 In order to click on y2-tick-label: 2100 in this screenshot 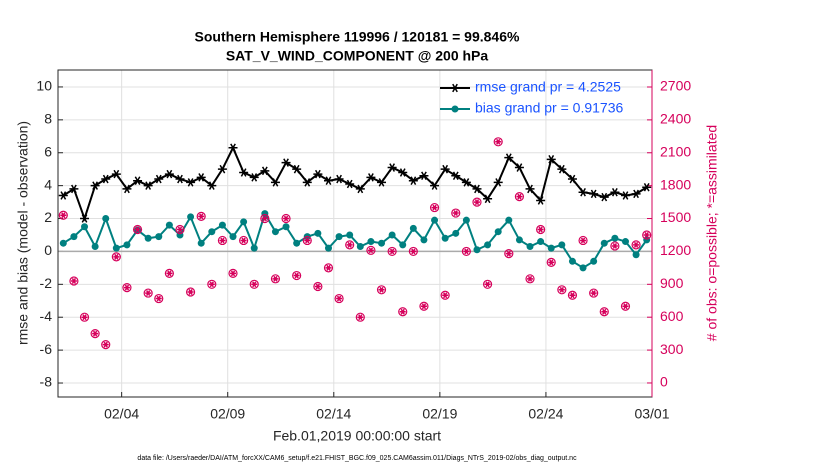, I will do `click(675, 151)`.